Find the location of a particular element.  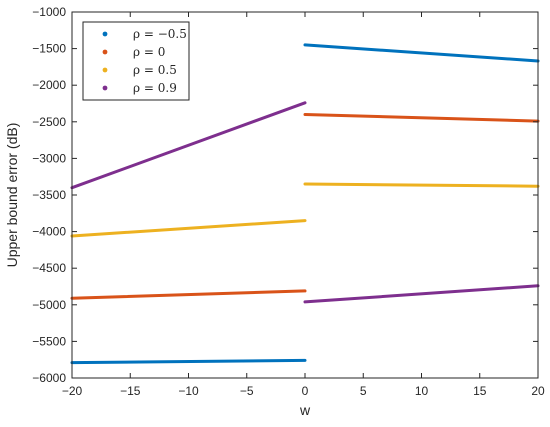

x-tick-label: 5 is located at coordinates (363, 391).